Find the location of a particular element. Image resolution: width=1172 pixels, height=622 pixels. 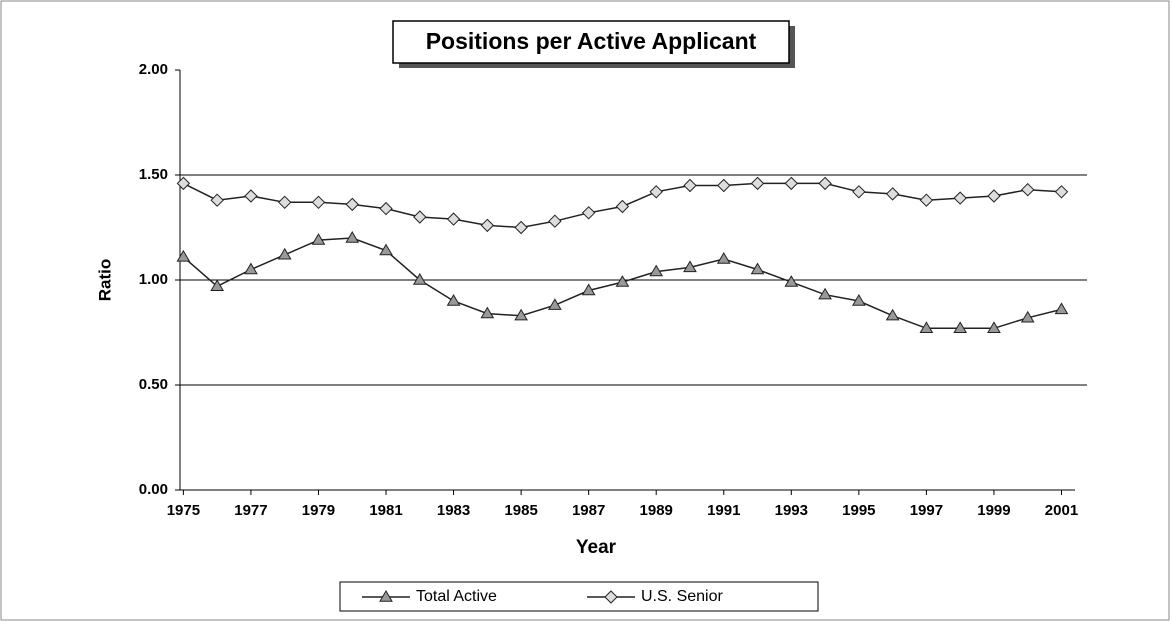

x-tick-label: 1995 is located at coordinates (858, 510).